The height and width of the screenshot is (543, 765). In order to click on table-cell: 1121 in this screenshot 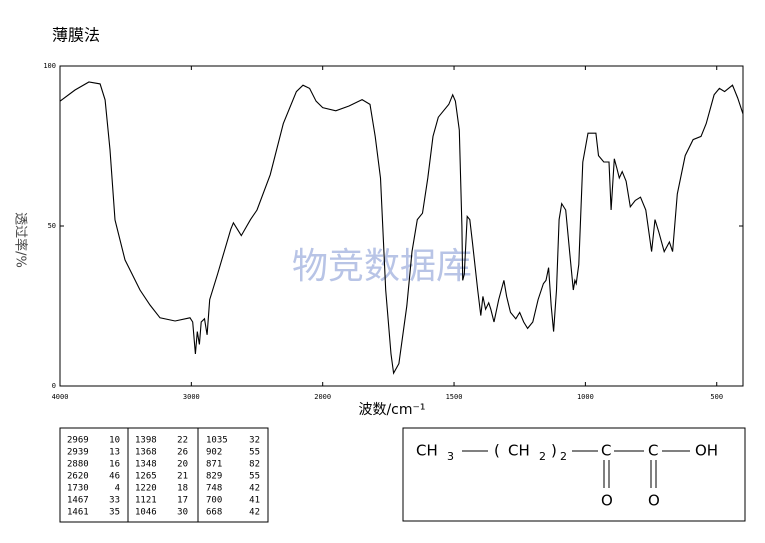, I will do `click(146, 501)`.